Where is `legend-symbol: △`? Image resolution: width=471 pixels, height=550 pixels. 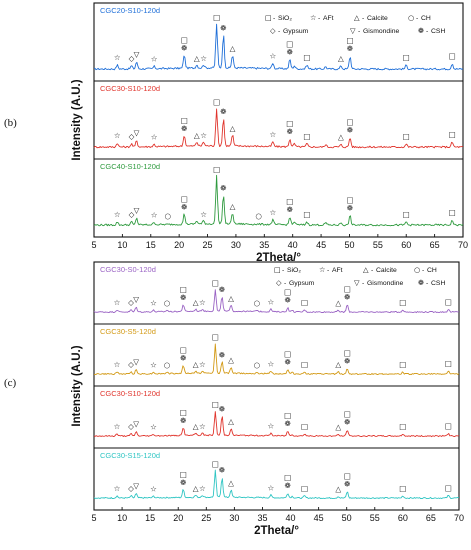 legend-symbol: △ is located at coordinates (357, 17).